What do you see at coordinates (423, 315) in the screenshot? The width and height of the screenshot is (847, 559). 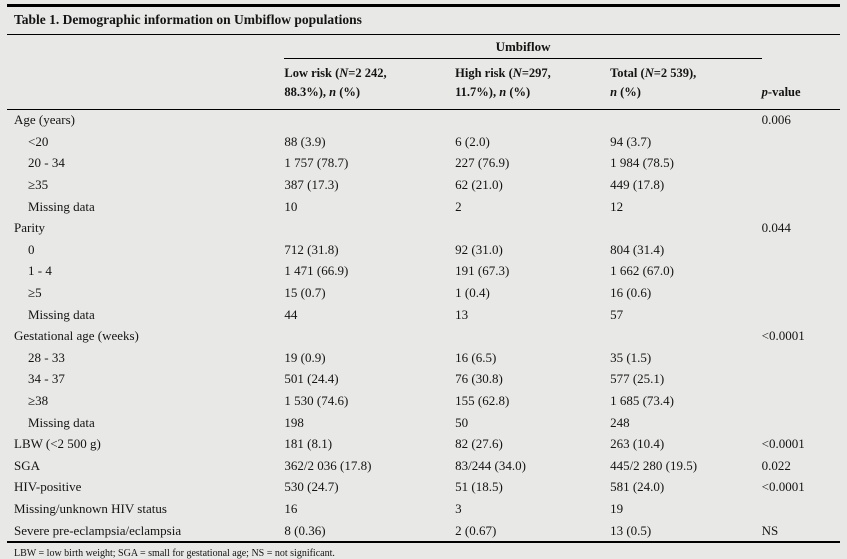 I see `table-row: Missing data 44 13 57` at bounding box center [423, 315].